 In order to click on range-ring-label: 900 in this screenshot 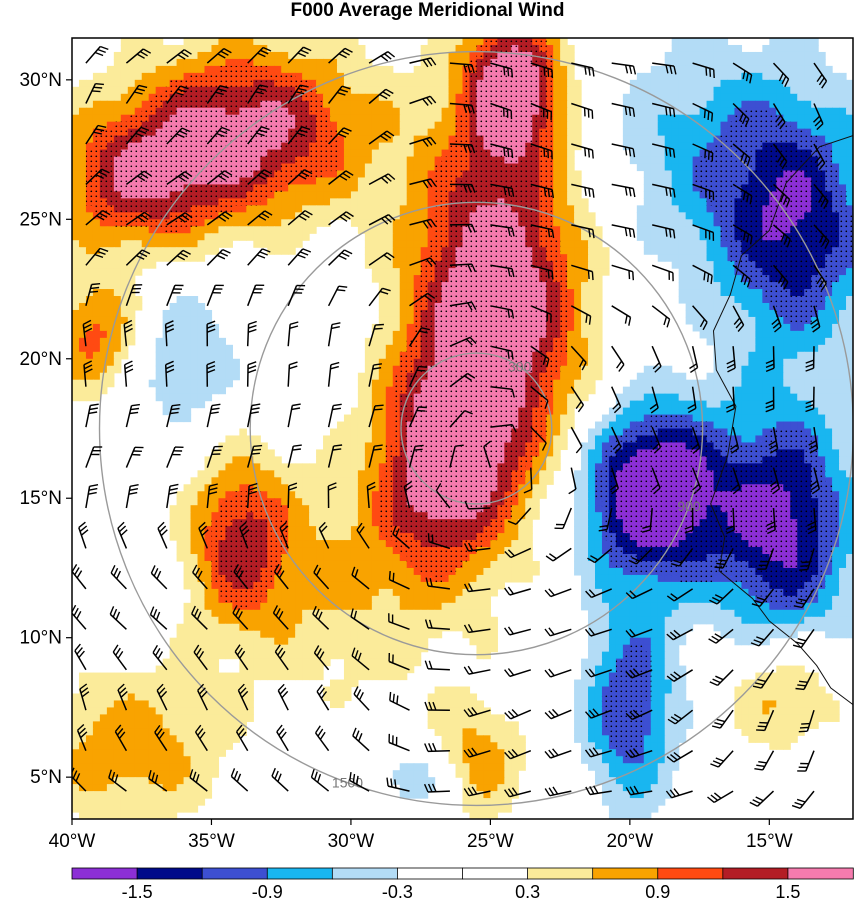, I will do `click(689, 506)`.